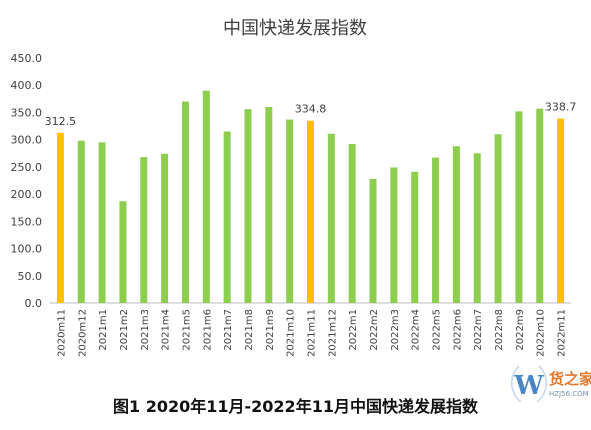 Image resolution: width=591 pixels, height=430 pixels. Describe the element at coordinates (27, 140) in the screenshot. I see `y-tick-label: 300.0` at that location.